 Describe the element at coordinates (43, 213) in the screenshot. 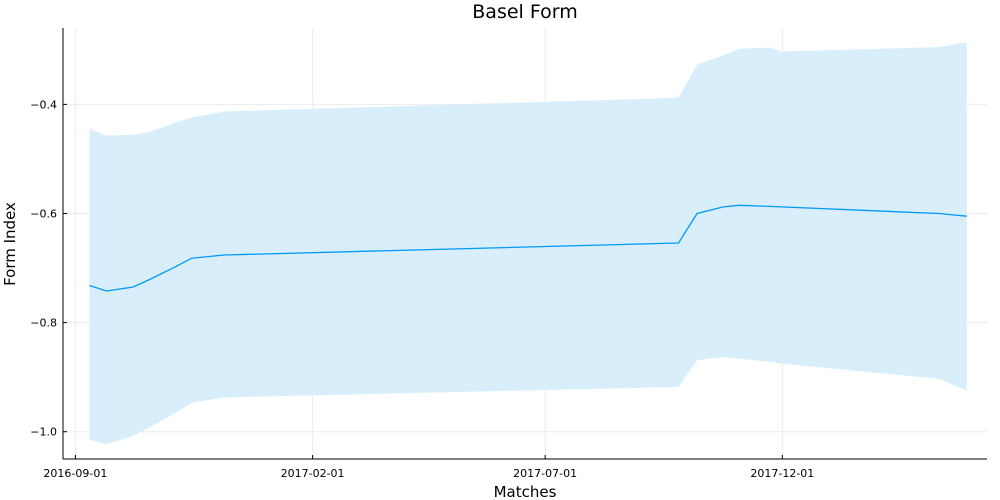

I see `y-tick-label: −0.6` at that location.